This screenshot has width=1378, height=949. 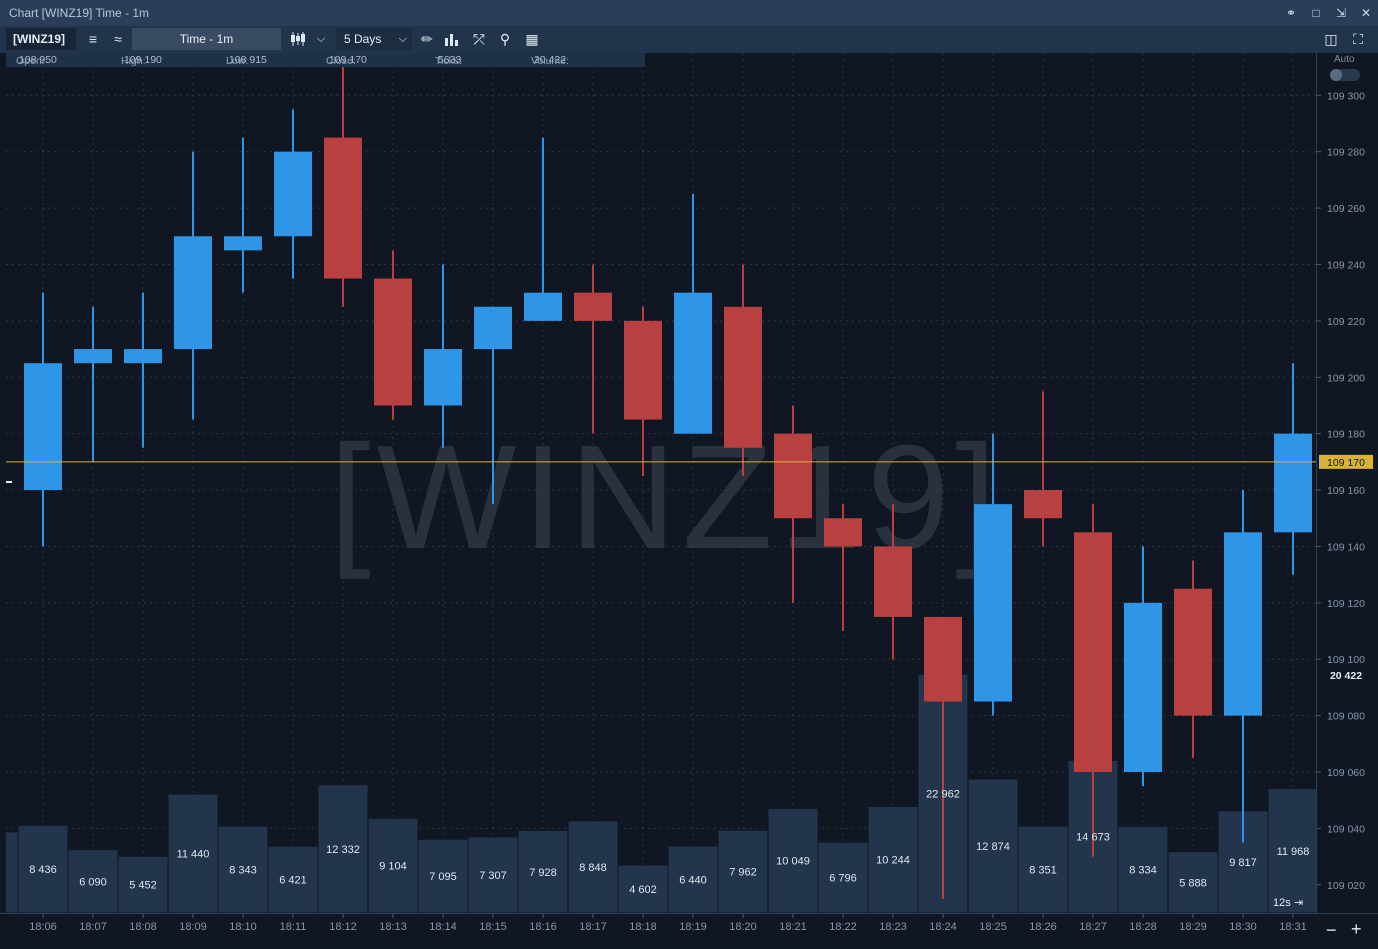 What do you see at coordinates (142, 60) in the screenshot?
I see `high-value: 109 190` at bounding box center [142, 60].